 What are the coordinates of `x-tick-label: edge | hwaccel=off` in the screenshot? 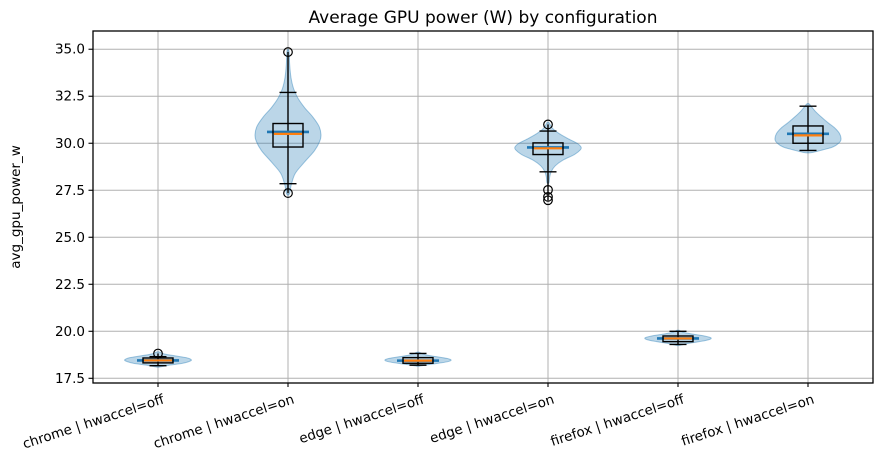 It's located at (362, 419).